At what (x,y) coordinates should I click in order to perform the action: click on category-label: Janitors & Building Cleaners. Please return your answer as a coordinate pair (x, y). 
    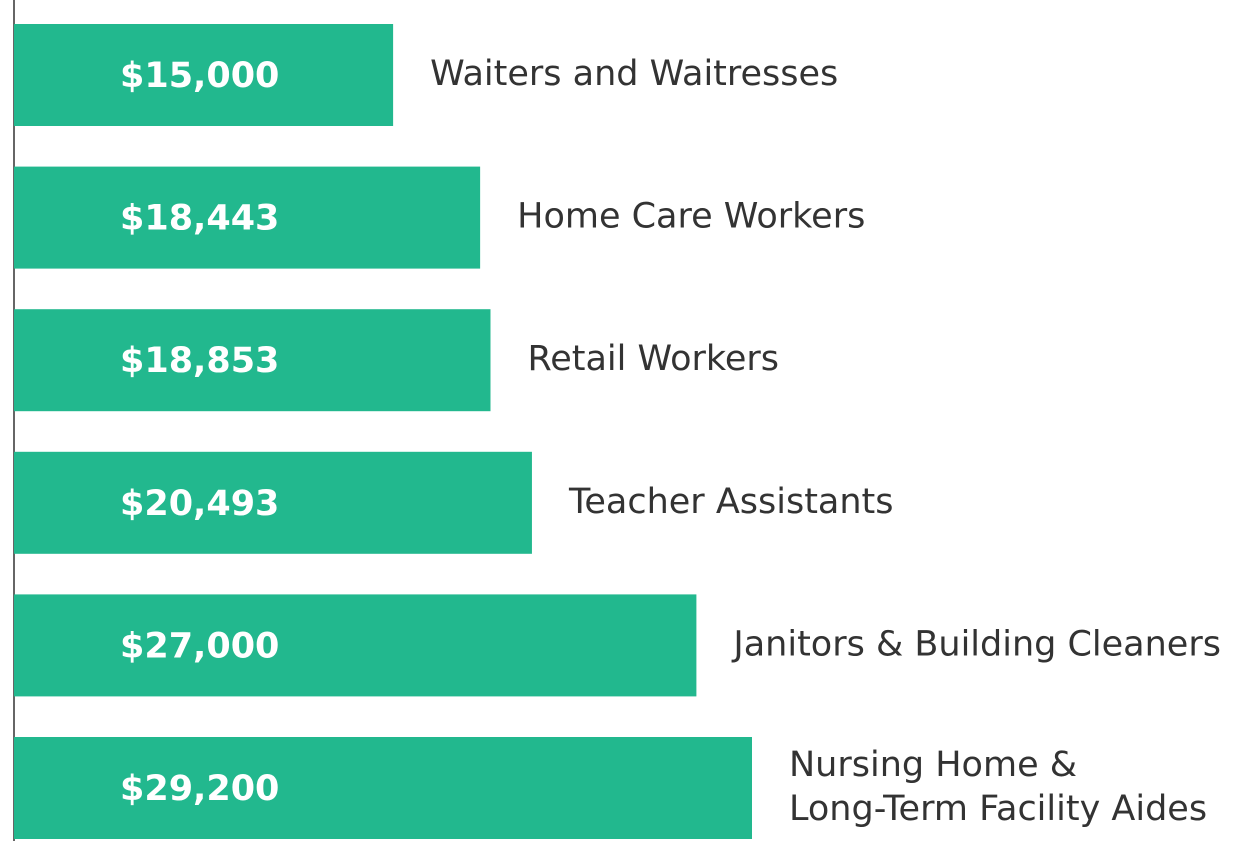
    Looking at the image, I should click on (976, 644).